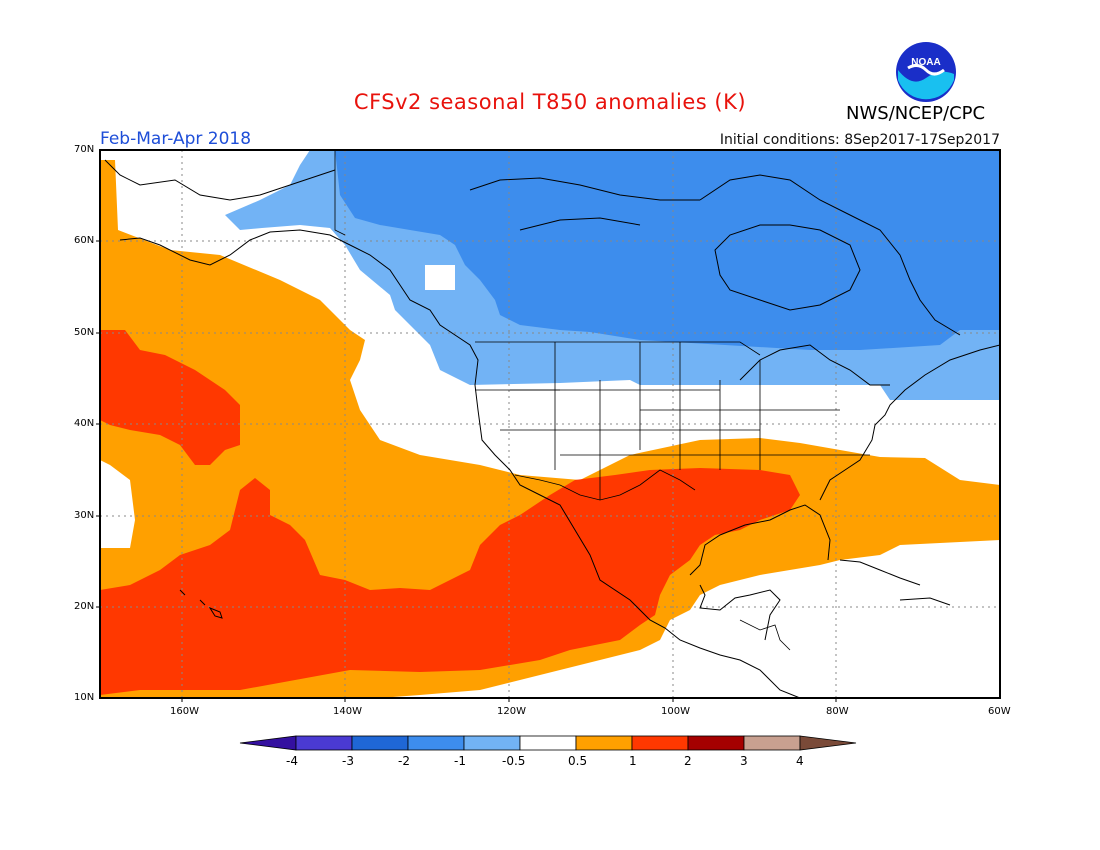 Image resolution: width=1100 pixels, height=850 pixels. I want to click on colorbar, so click(548, 743).